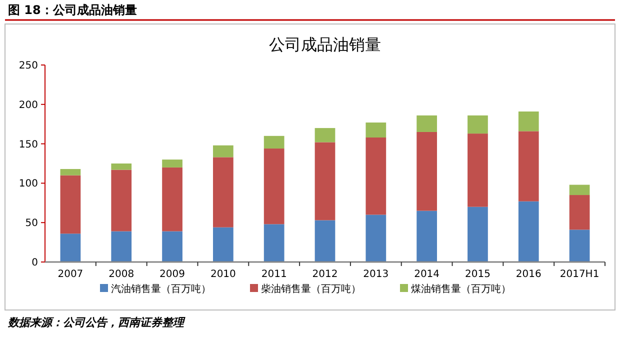 The width and height of the screenshot is (621, 344). I want to click on y-tick-label: 150, so click(28, 144).